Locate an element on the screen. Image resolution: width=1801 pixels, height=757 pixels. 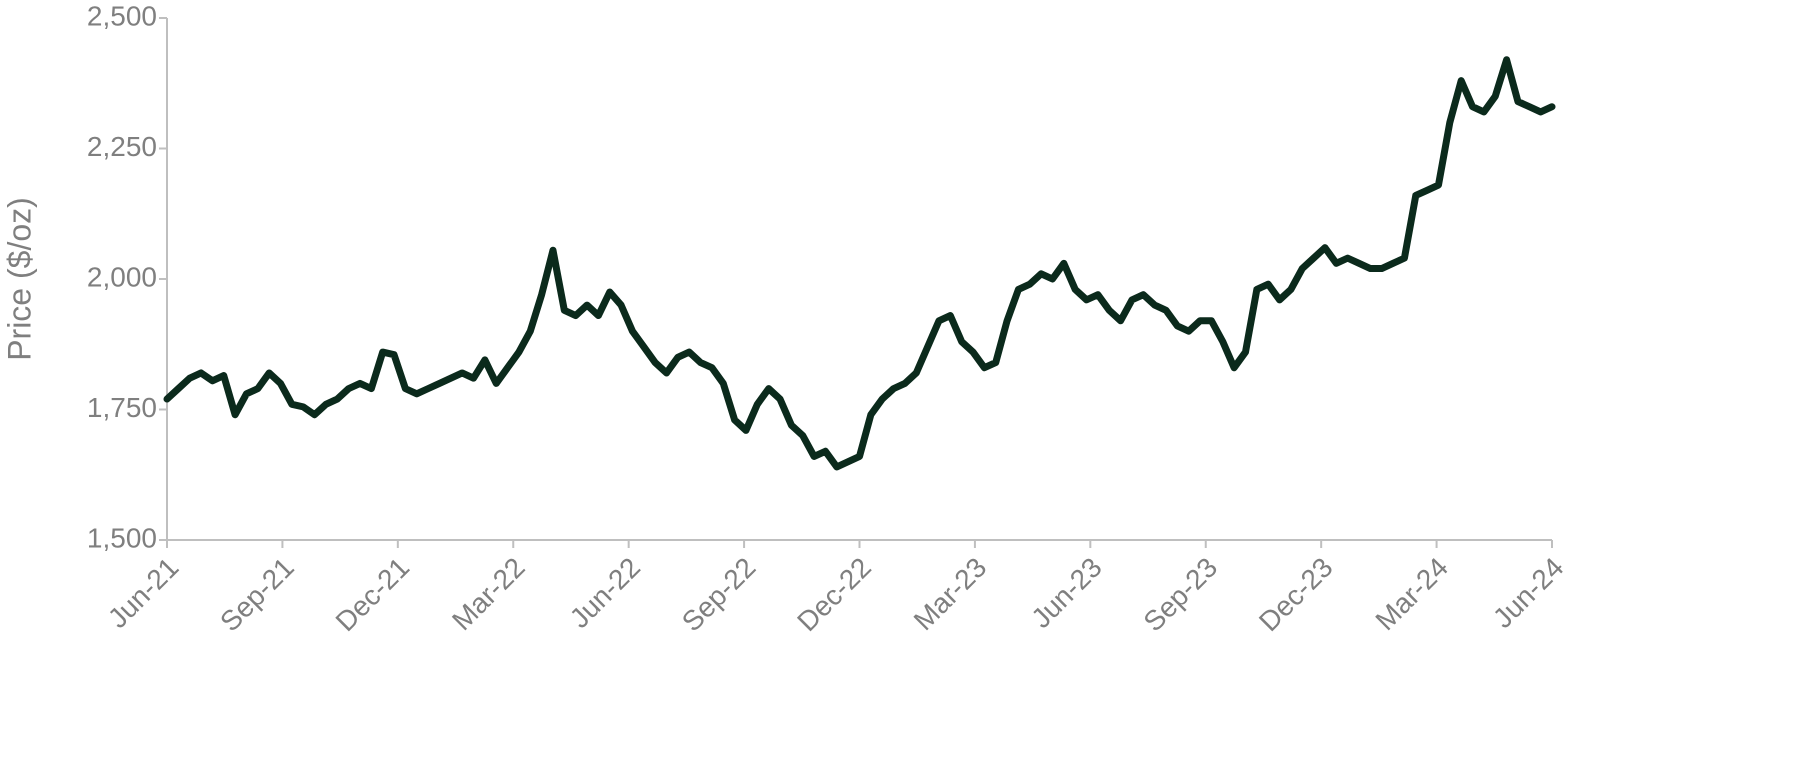
y-tick-label: 1,500 is located at coordinates (122, 537).